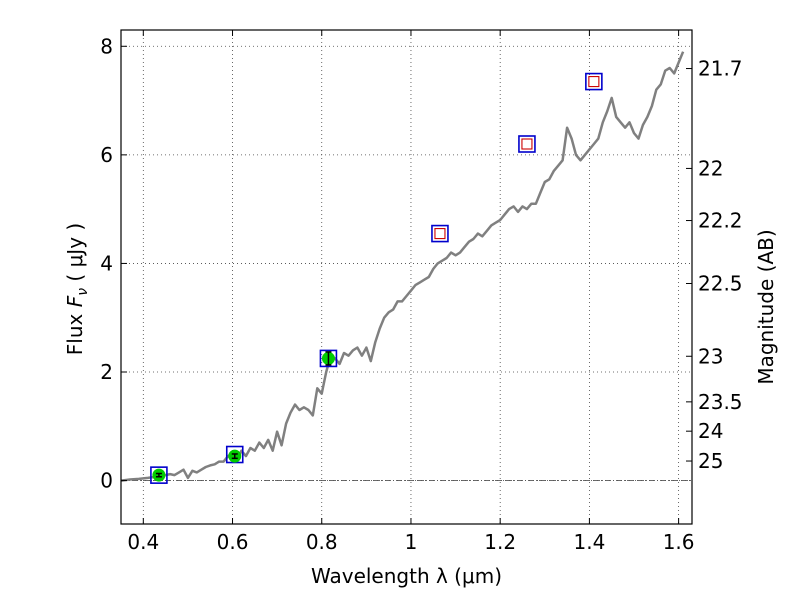 The width and height of the screenshot is (800, 600). I want to click on y-tick-label: 4, so click(106, 263).